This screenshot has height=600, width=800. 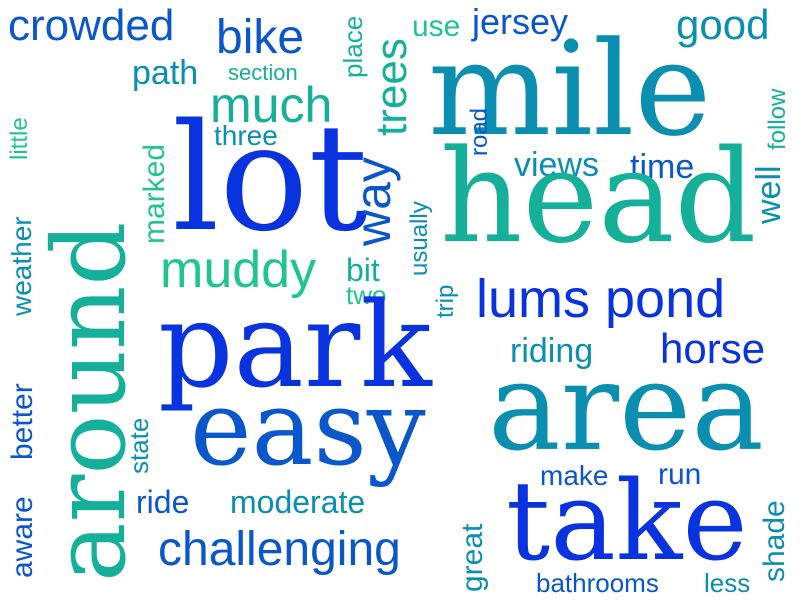 What do you see at coordinates (445, 301) in the screenshot?
I see `word-trip: trip` at bounding box center [445, 301].